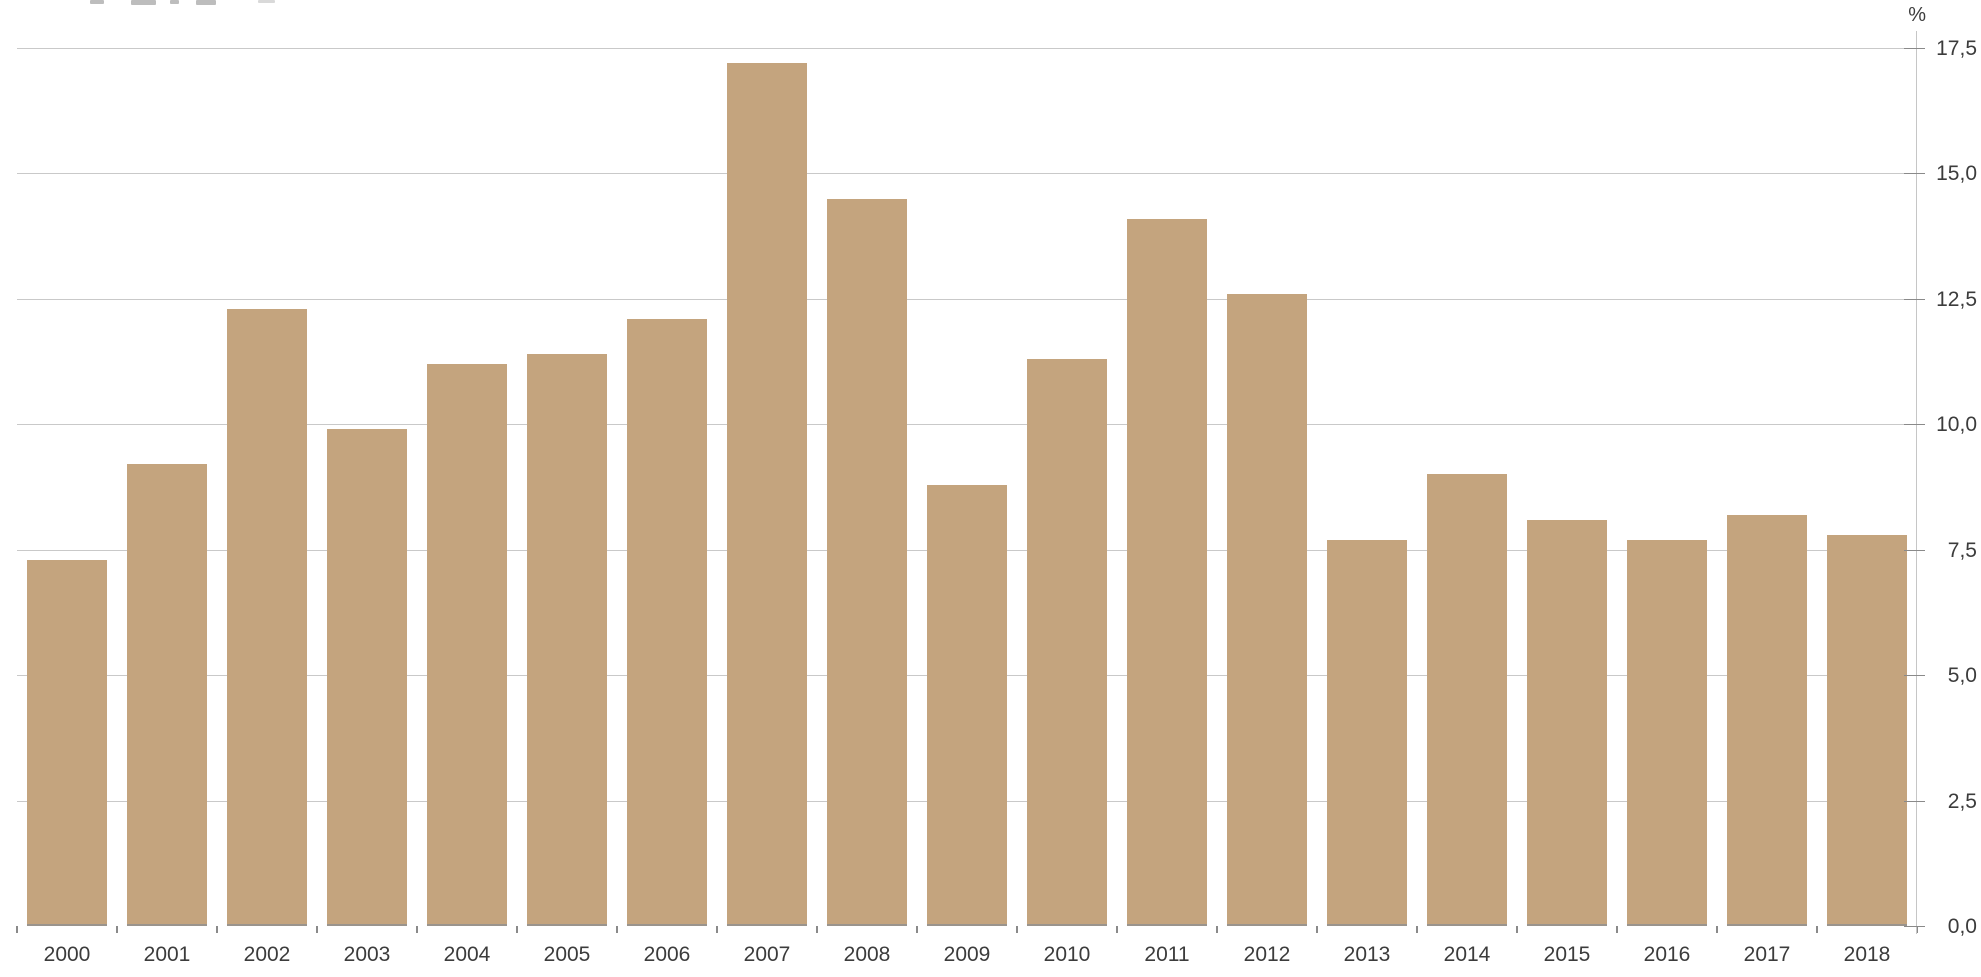 This screenshot has height=977, width=1981. Describe the element at coordinates (967, 705) in the screenshot. I see `bar-2009` at that location.